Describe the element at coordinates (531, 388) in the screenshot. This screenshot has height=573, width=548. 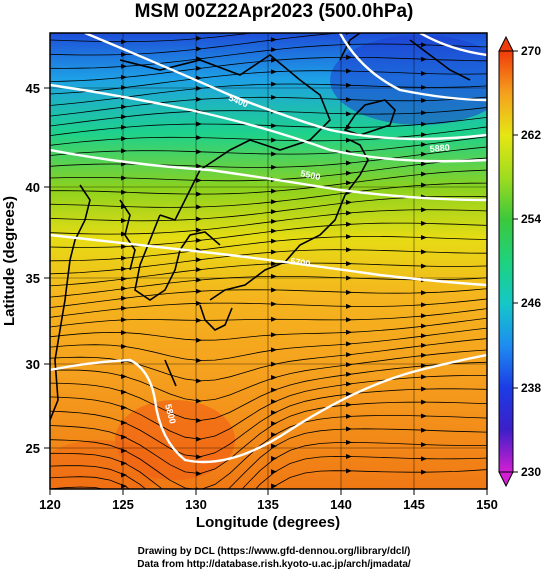
I see `colorbar-tick-label: 238` at that location.